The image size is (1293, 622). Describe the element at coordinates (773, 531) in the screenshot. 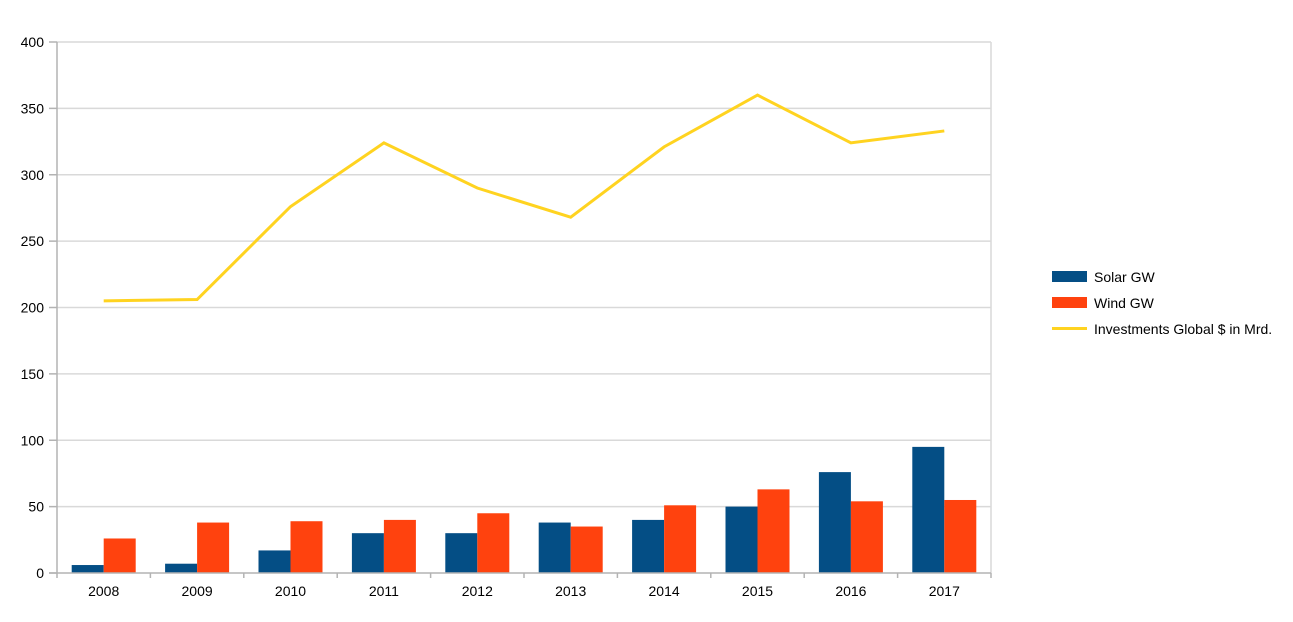

I see `bar-wind-gw-2015` at that location.